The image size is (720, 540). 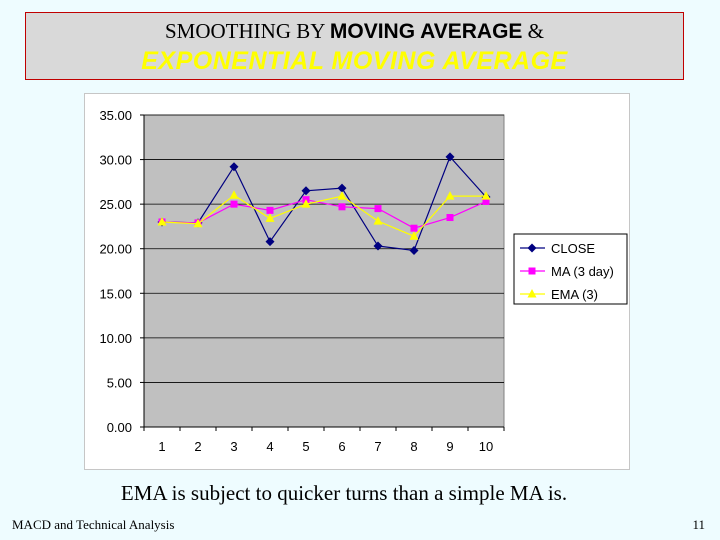 I want to click on y-tick-label: 20.00, so click(x=115, y=249).